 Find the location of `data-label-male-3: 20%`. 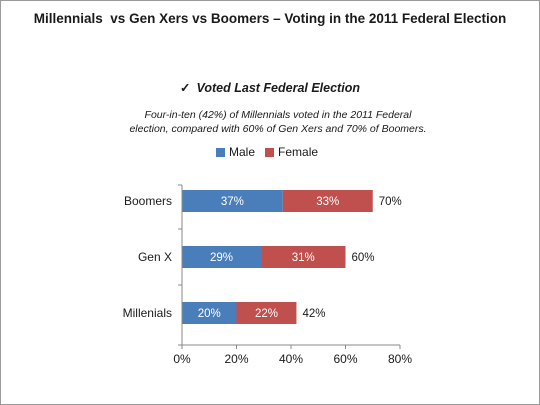

data-label-male-3: 20% is located at coordinates (209, 314).